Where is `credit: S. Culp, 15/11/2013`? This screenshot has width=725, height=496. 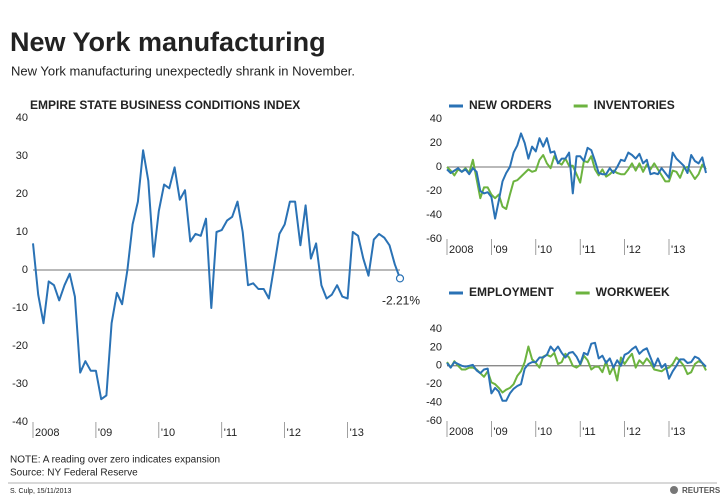
credit: S. Culp, 15/11/2013 is located at coordinates (40, 491).